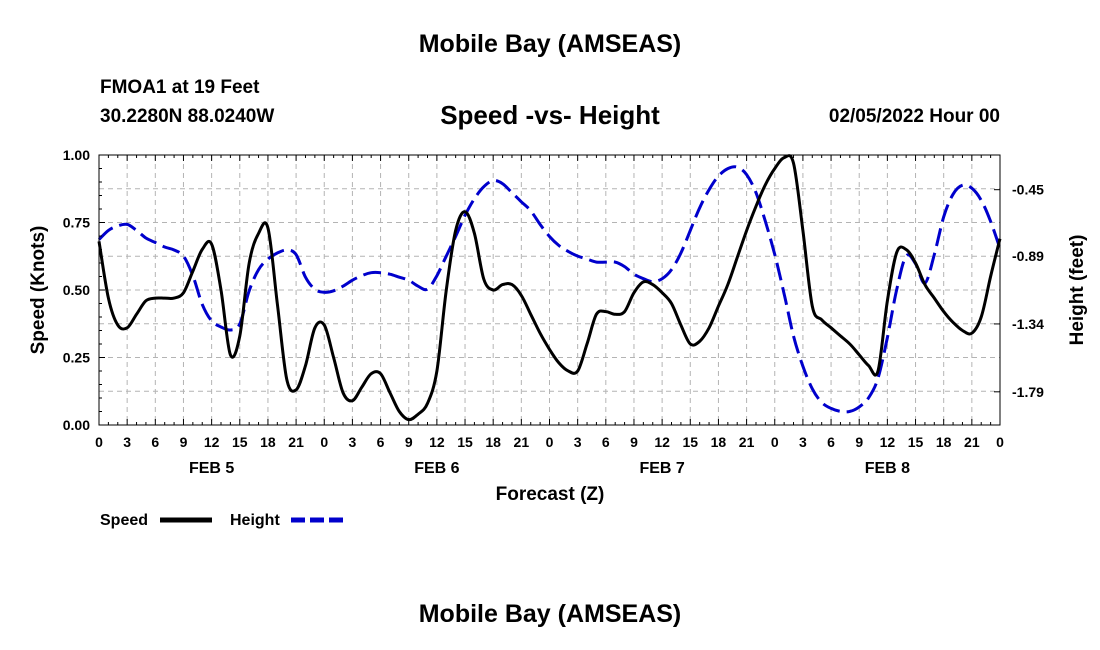 The height and width of the screenshot is (650, 1100). I want to click on y-axis-label: Speed (Knots), so click(38, 290).